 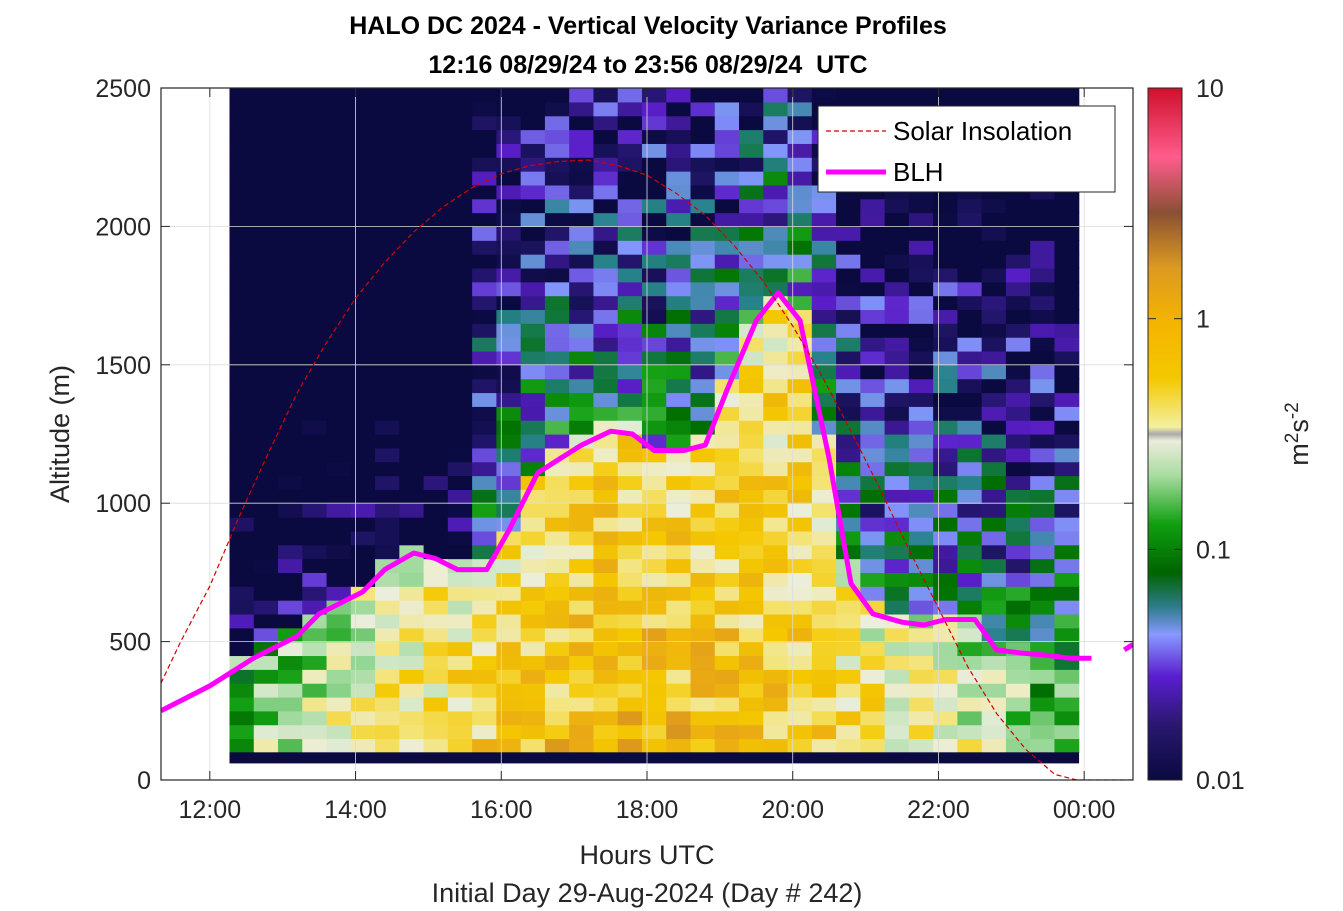 I want to click on y-tick-label: 1500, so click(x=123, y=366).